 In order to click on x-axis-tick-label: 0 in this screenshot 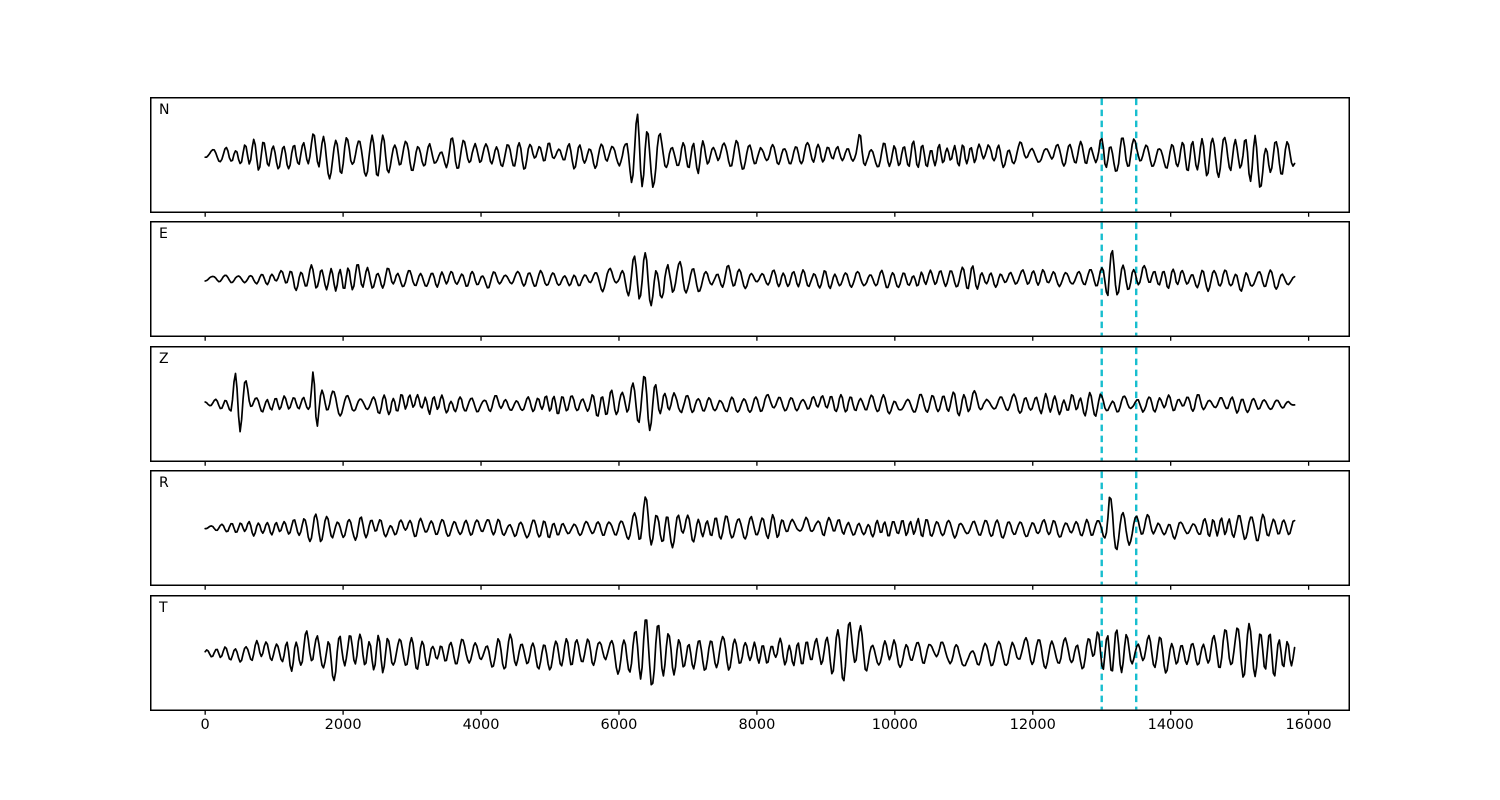, I will do `click(205, 725)`.